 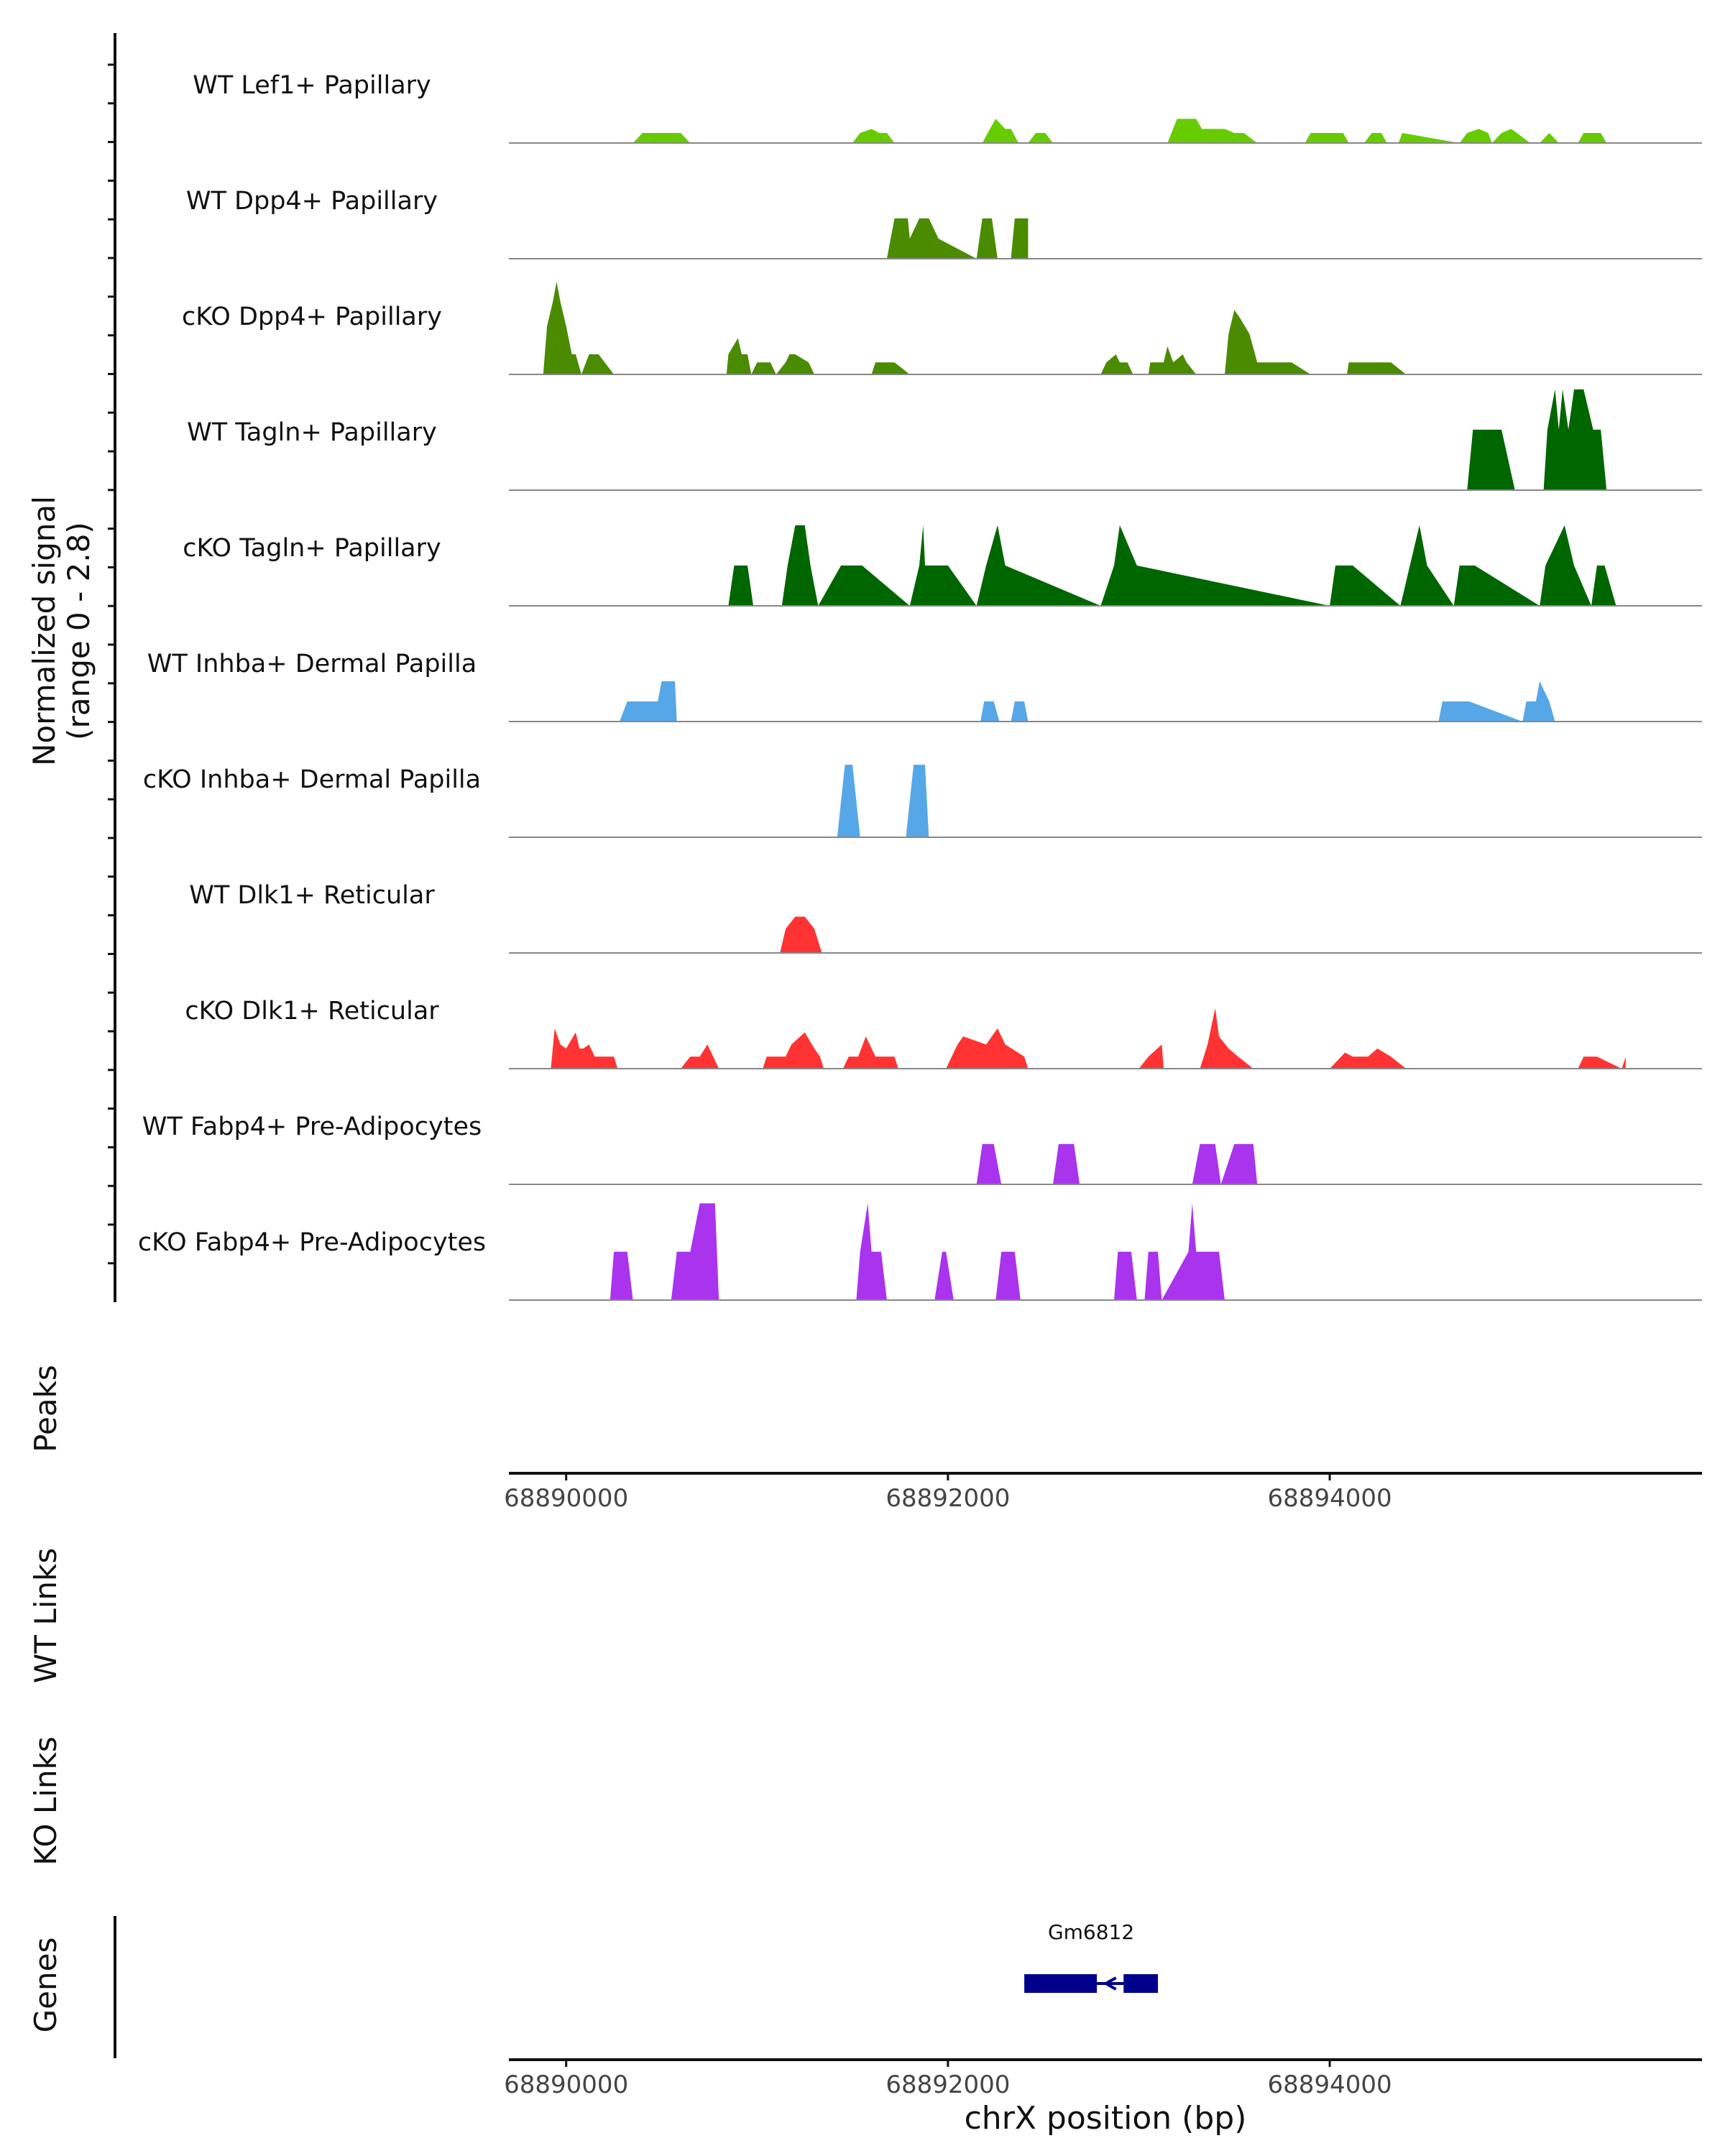 I want to click on track-8: cKO Dlk1+ Reticular, so click(x=943, y=1033).